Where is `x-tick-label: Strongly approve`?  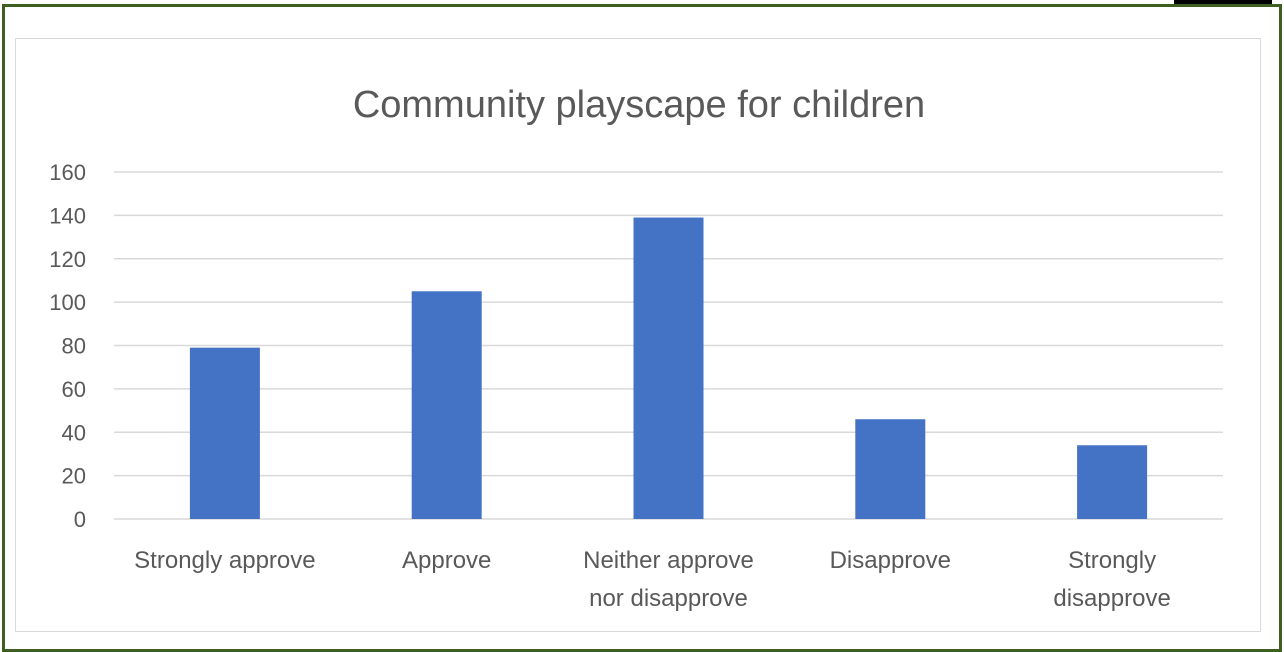 x-tick-label: Strongly approve is located at coordinates (224, 560).